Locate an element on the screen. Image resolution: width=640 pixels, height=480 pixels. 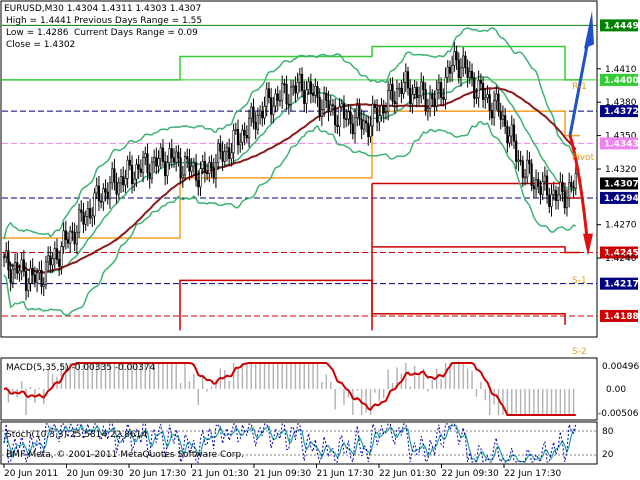
stoch-main-line is located at coordinates (289, 443).